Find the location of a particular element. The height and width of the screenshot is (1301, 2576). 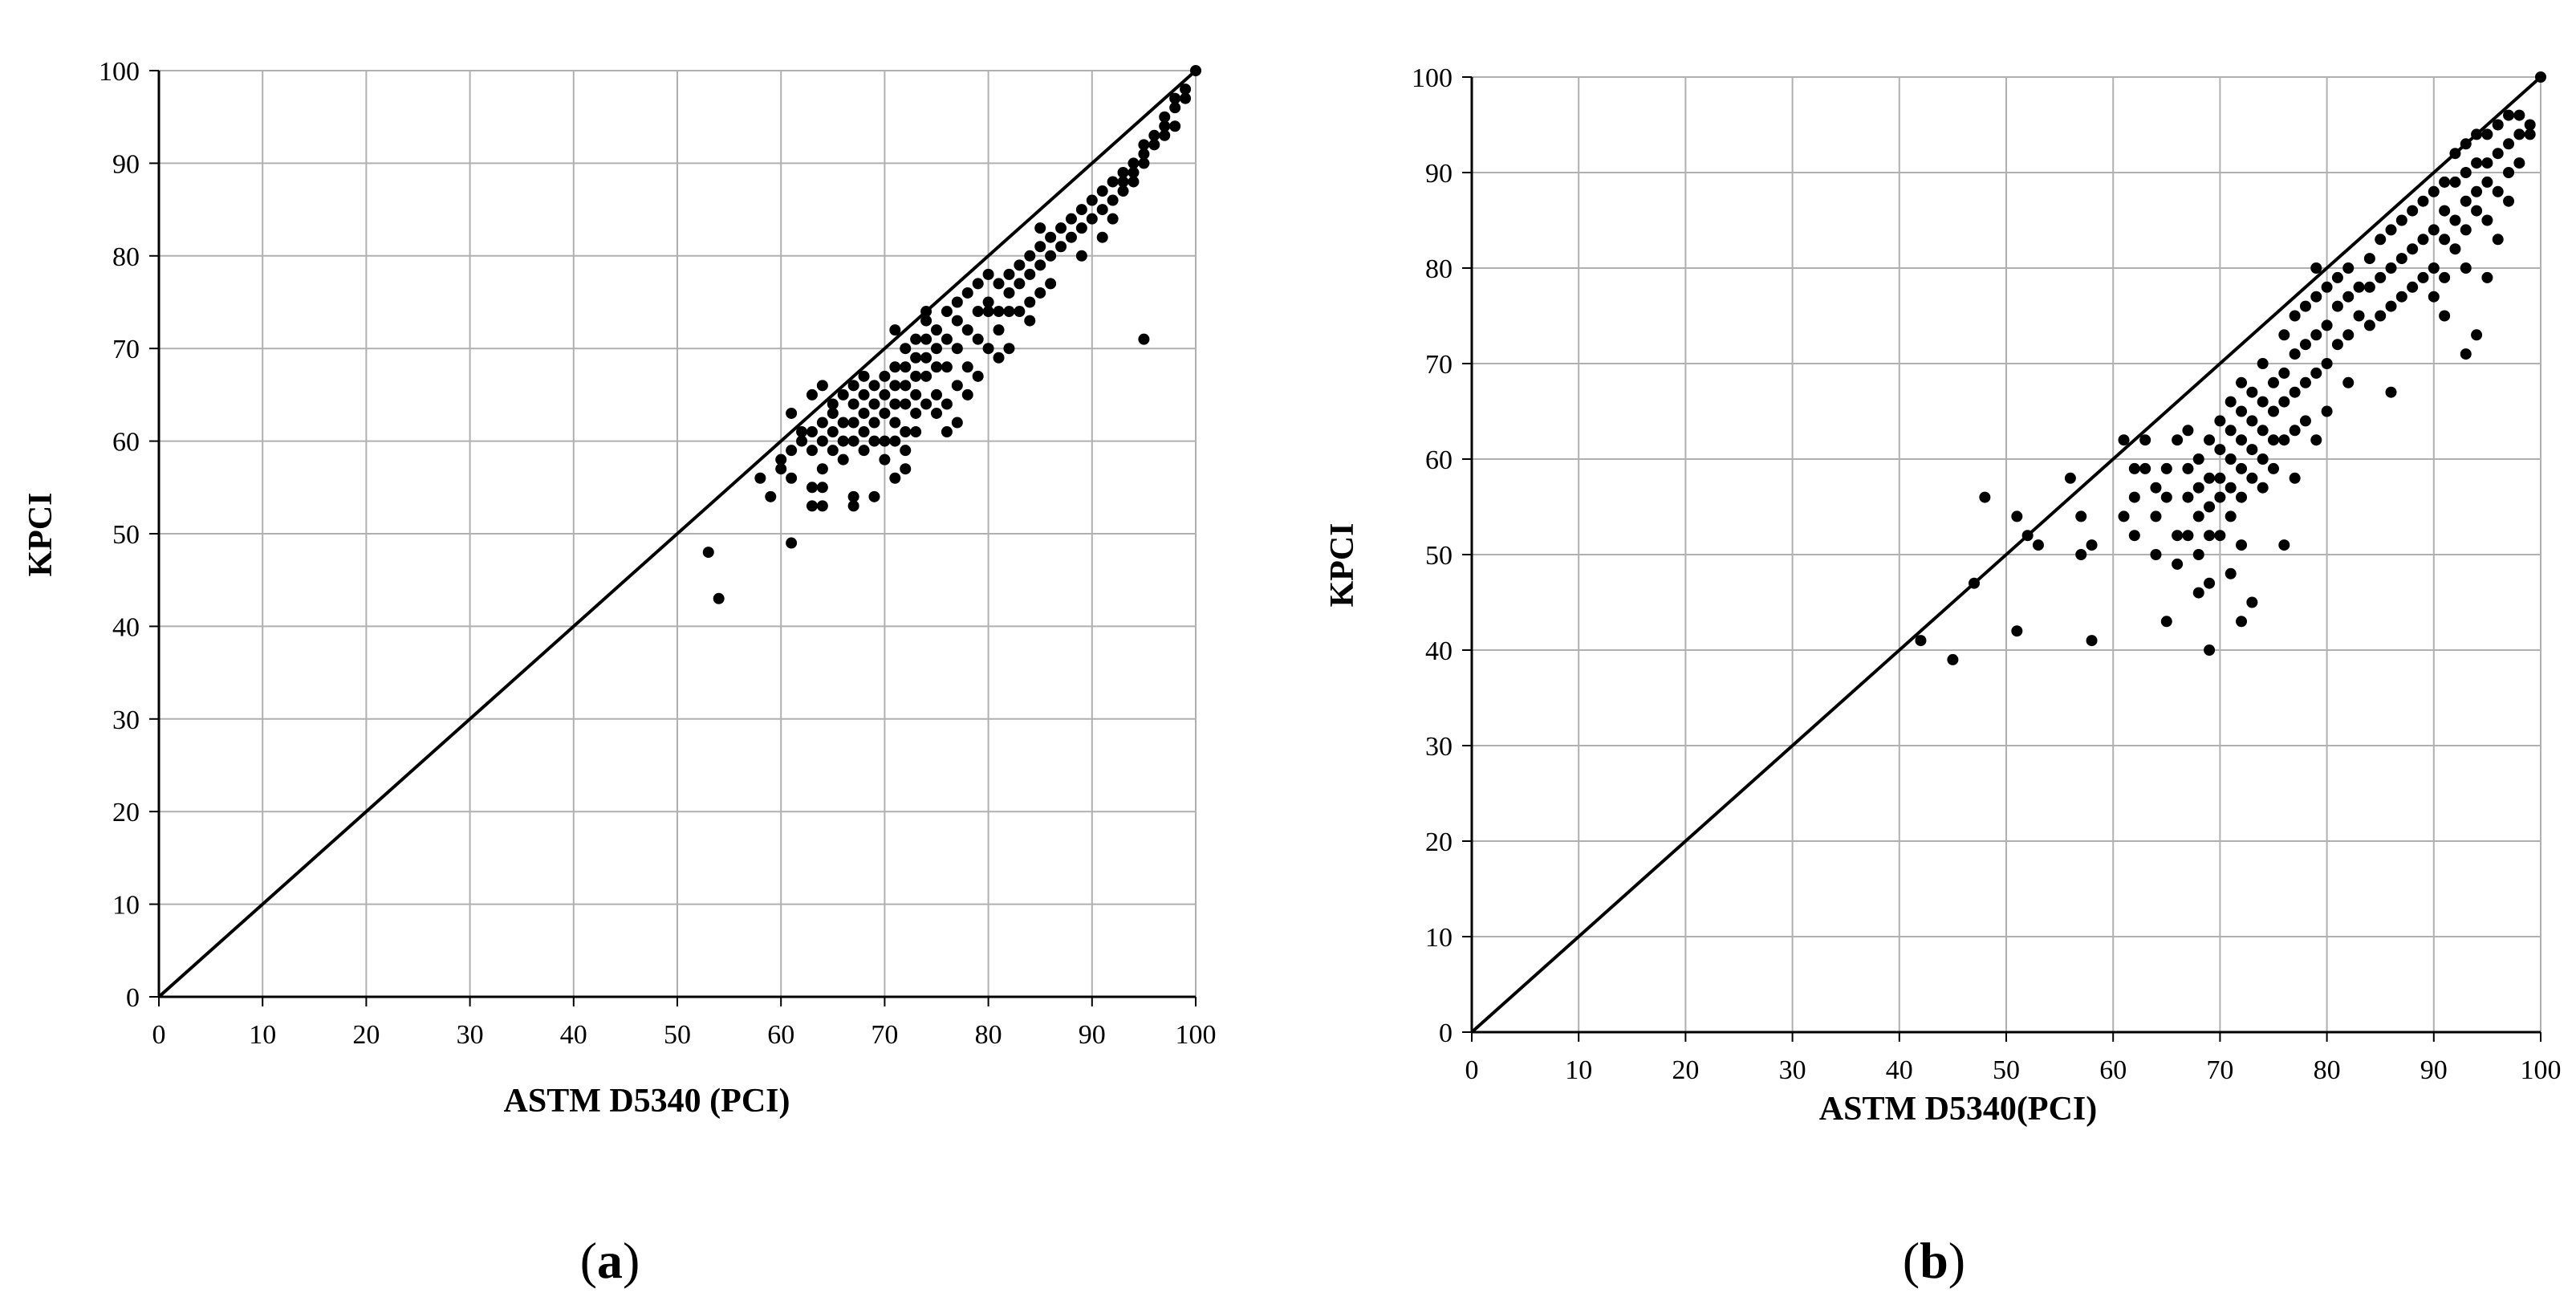

x-tick-label: 20 is located at coordinates (366, 1035).